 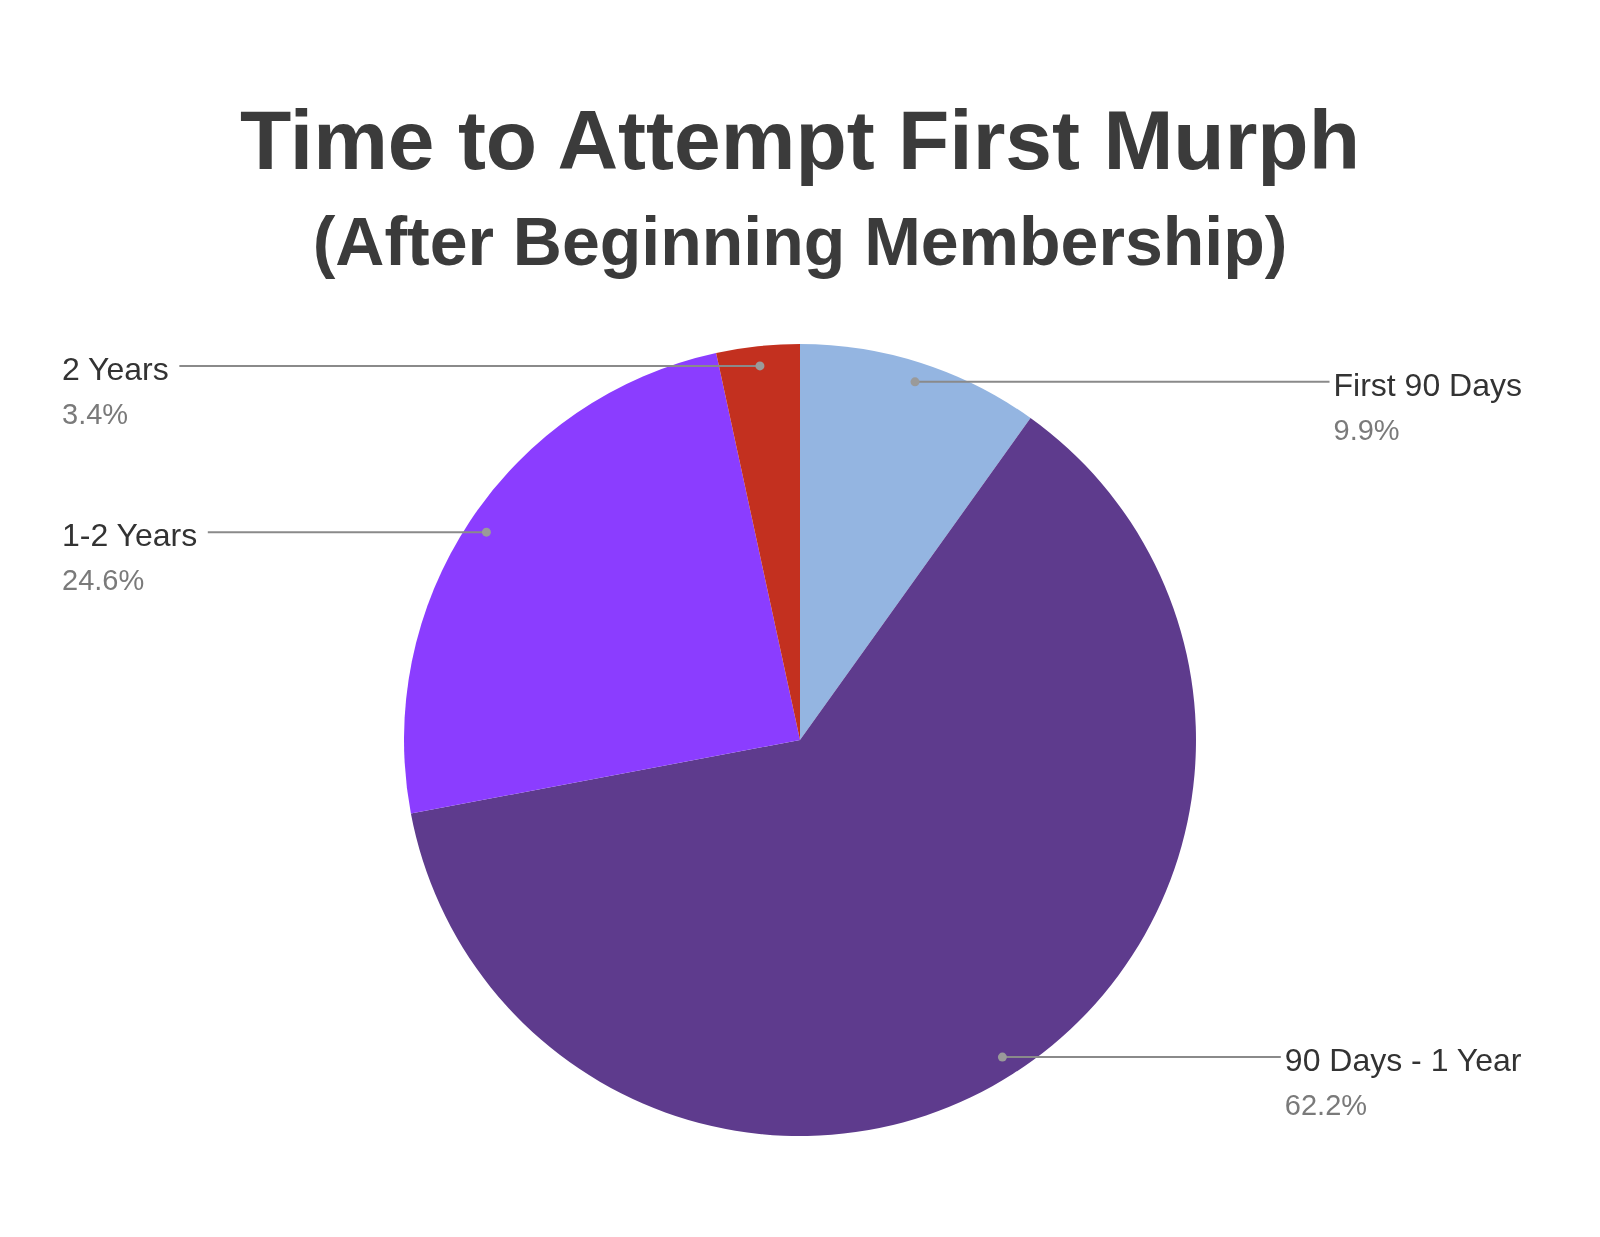 What do you see at coordinates (103, 580) in the screenshot?
I see `data-label: 24.6%` at bounding box center [103, 580].